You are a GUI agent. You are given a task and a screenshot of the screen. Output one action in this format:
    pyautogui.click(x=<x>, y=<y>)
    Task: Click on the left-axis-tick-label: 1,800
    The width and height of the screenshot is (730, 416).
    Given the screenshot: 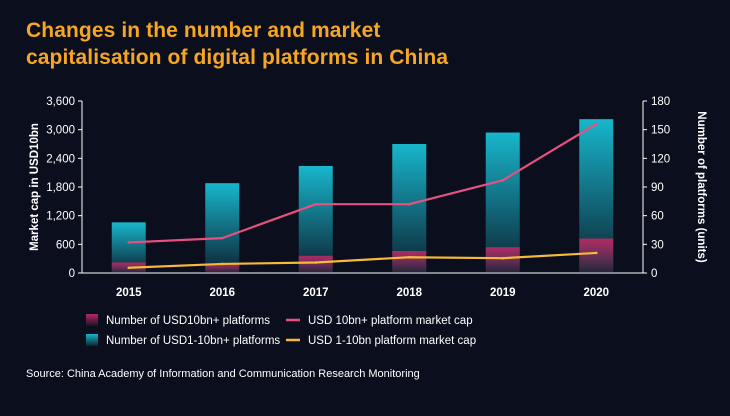 What is the action you would take?
    pyautogui.click(x=60, y=188)
    